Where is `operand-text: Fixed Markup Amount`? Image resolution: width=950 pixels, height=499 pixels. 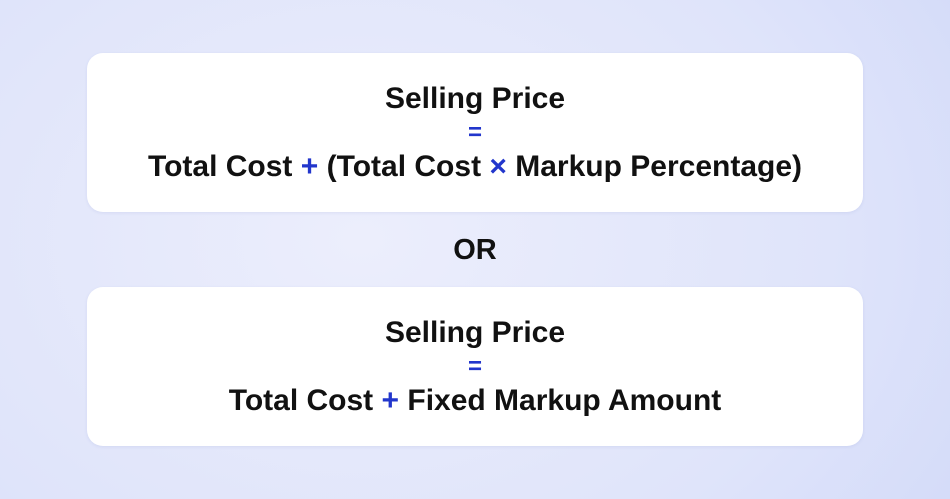 operand-text: Fixed Markup Amount is located at coordinates (560, 400).